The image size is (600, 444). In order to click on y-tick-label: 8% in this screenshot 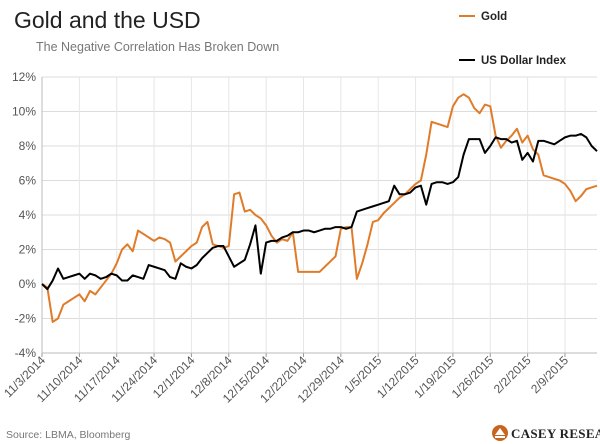, I will do `click(28, 146)`.